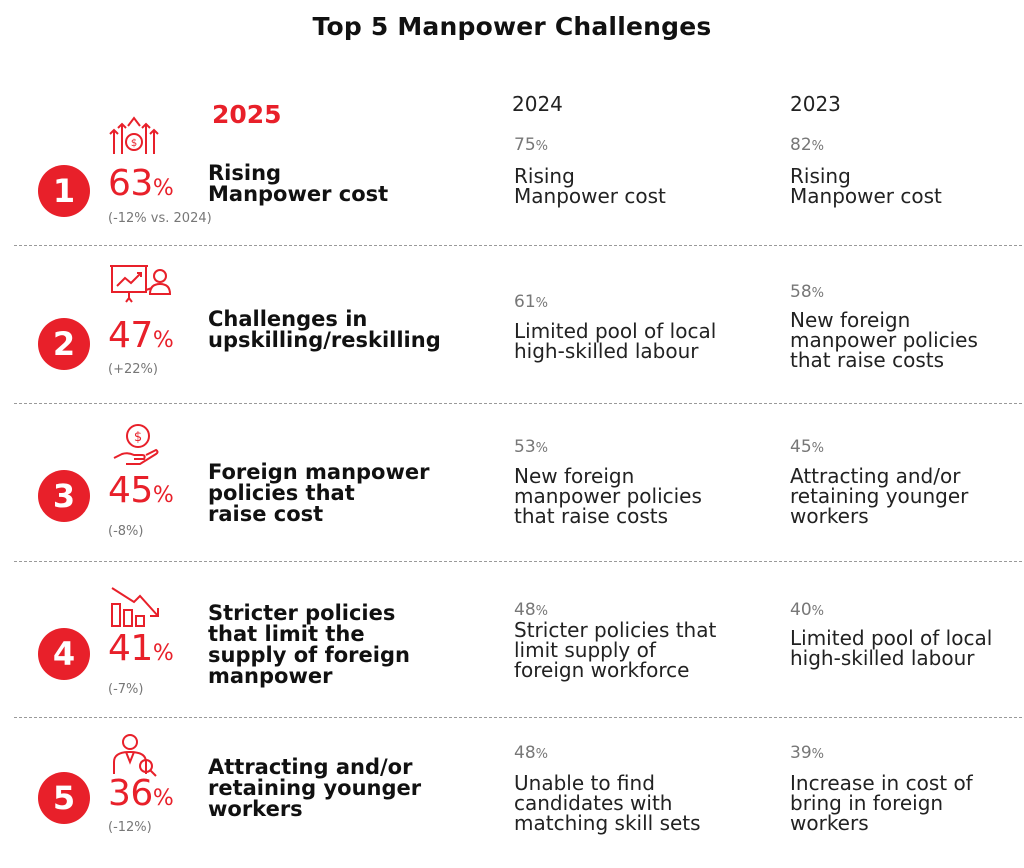 The height and width of the screenshot is (868, 1024). What do you see at coordinates (324, 329) in the screenshot?
I see `challenge-label: Challenges in upskilling/reskilling` at bounding box center [324, 329].